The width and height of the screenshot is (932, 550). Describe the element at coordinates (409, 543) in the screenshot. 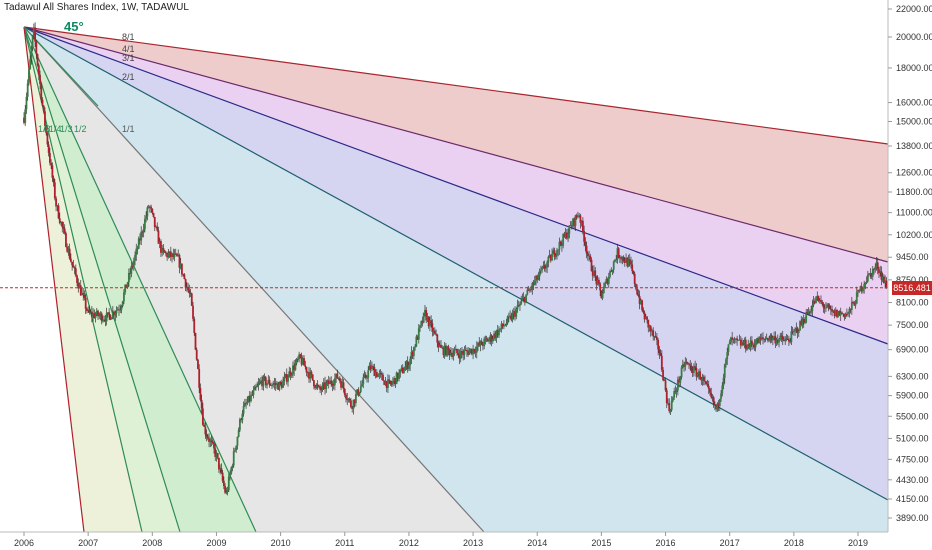

I see `x-tick-label: 2012` at that location.